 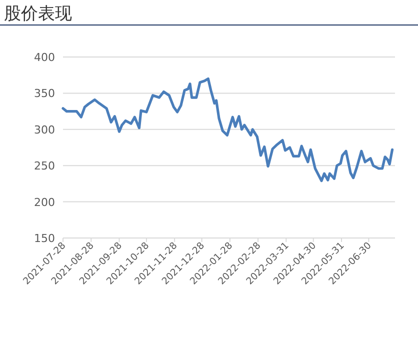 What do you see at coordinates (44, 57) in the screenshot?
I see `y-tick-label: 400` at bounding box center [44, 57].